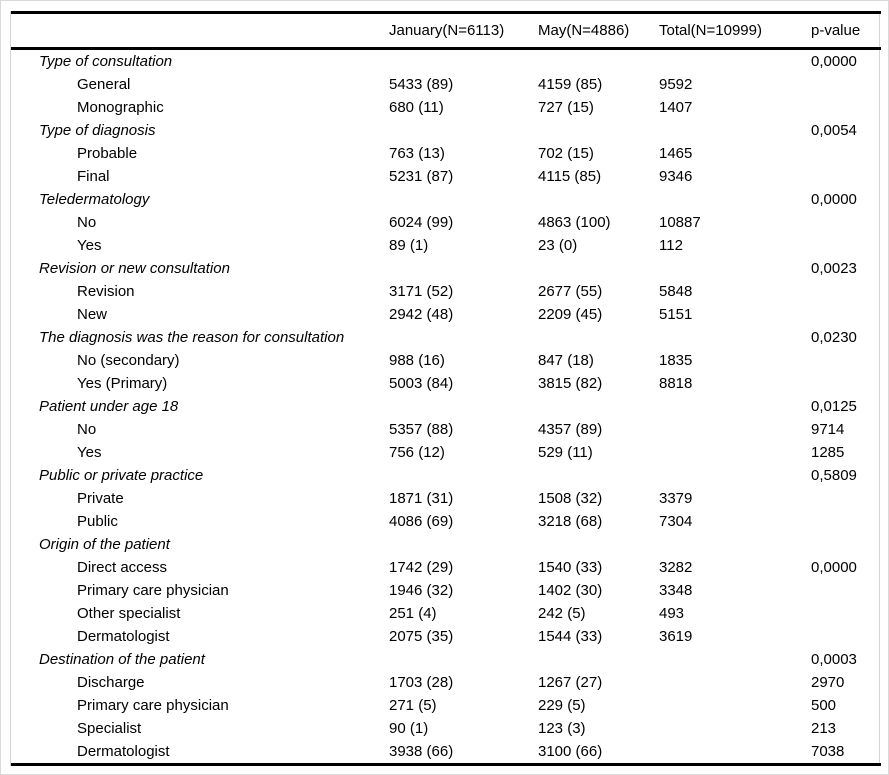  What do you see at coordinates (834, 475) in the screenshot?
I see `section-cell-pvalue: 0,5809` at bounding box center [834, 475].